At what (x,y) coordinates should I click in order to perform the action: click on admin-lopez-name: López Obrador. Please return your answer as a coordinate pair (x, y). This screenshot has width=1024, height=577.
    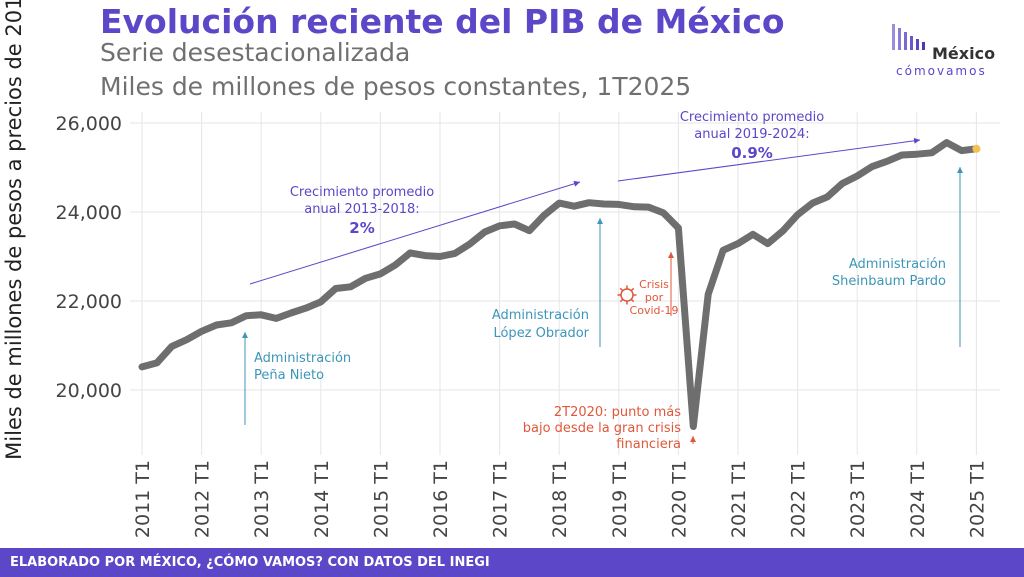
    Looking at the image, I should click on (541, 333).